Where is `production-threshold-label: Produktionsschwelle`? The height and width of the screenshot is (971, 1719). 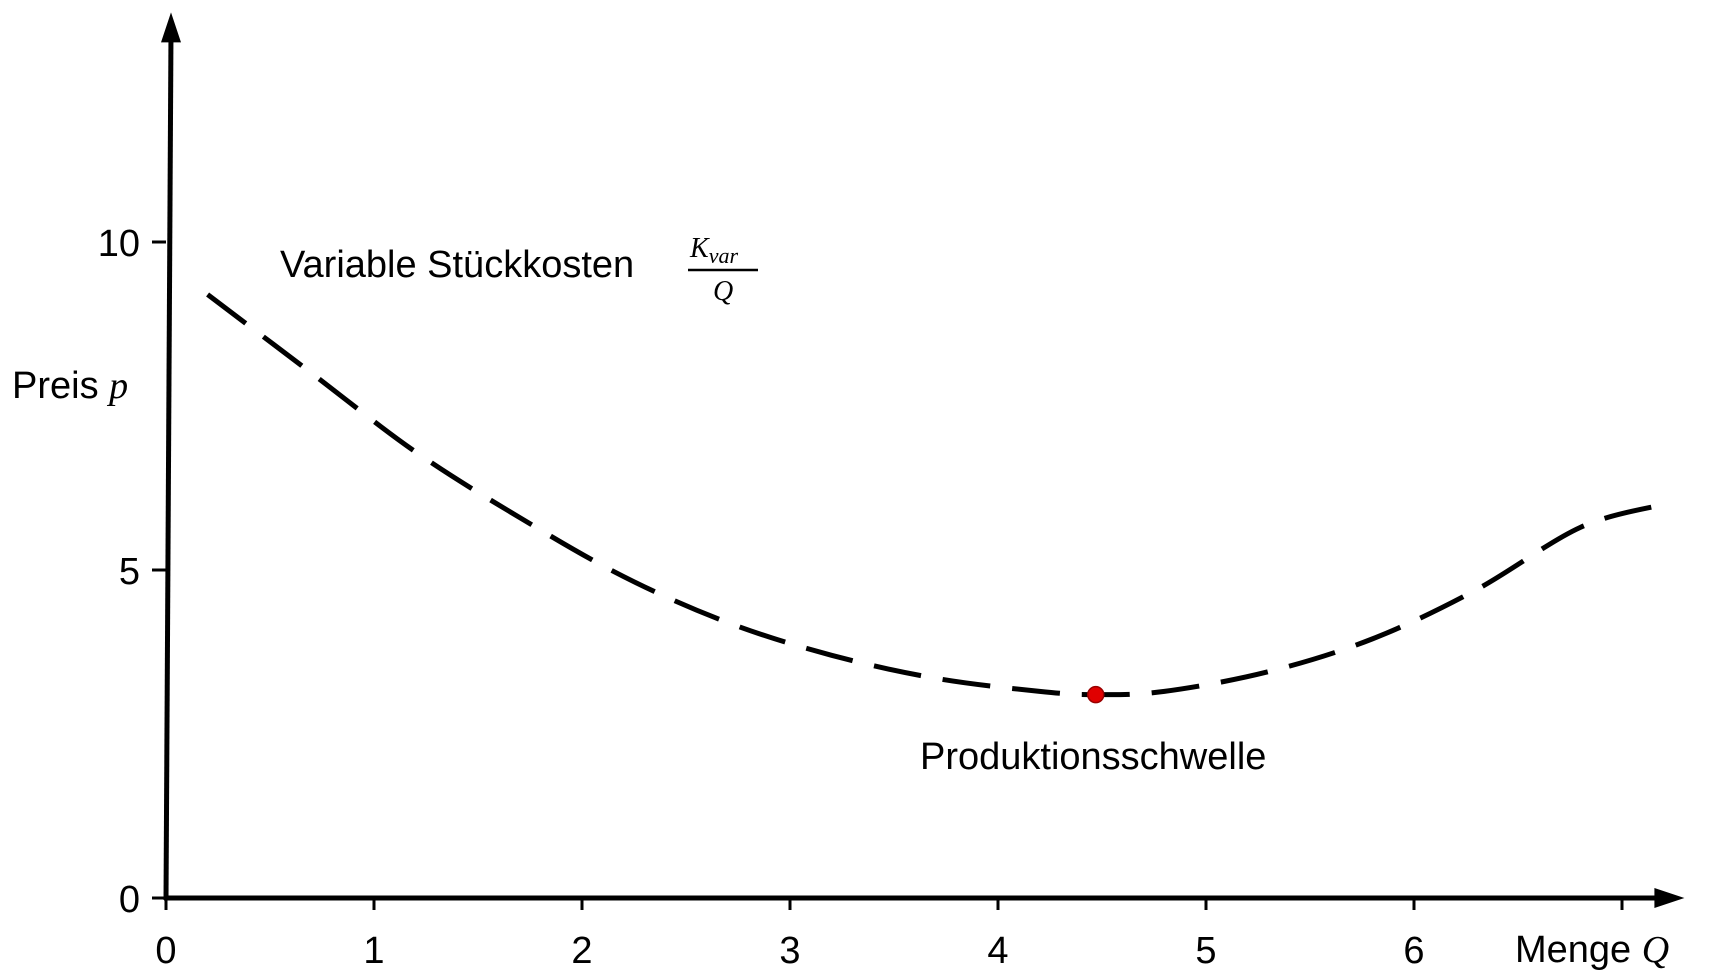 production-threshold-label: Produktionsschwelle is located at coordinates (1093, 757).